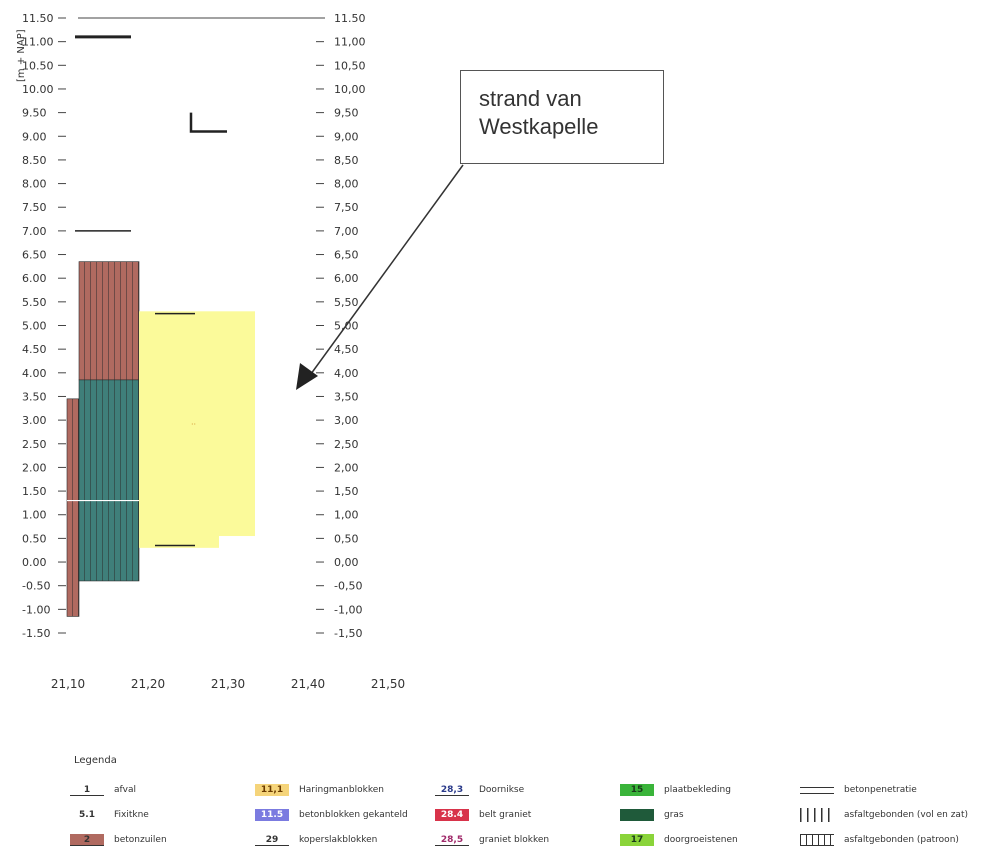 The width and height of the screenshot is (989, 855). What do you see at coordinates (502, 790) in the screenshot?
I see `legend-label: Doornikse` at bounding box center [502, 790].